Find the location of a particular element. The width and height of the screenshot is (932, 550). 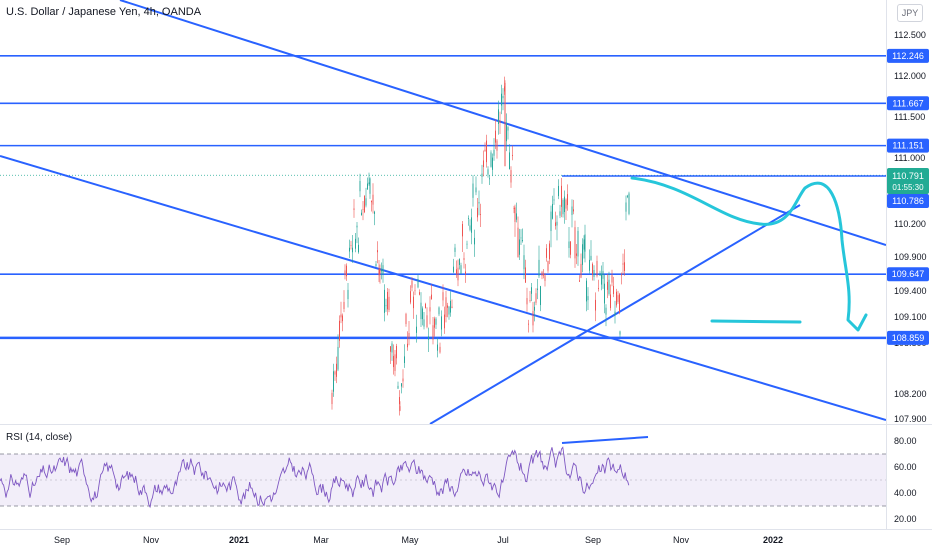

price-level-tag-label: 111.151 is located at coordinates (907, 146).